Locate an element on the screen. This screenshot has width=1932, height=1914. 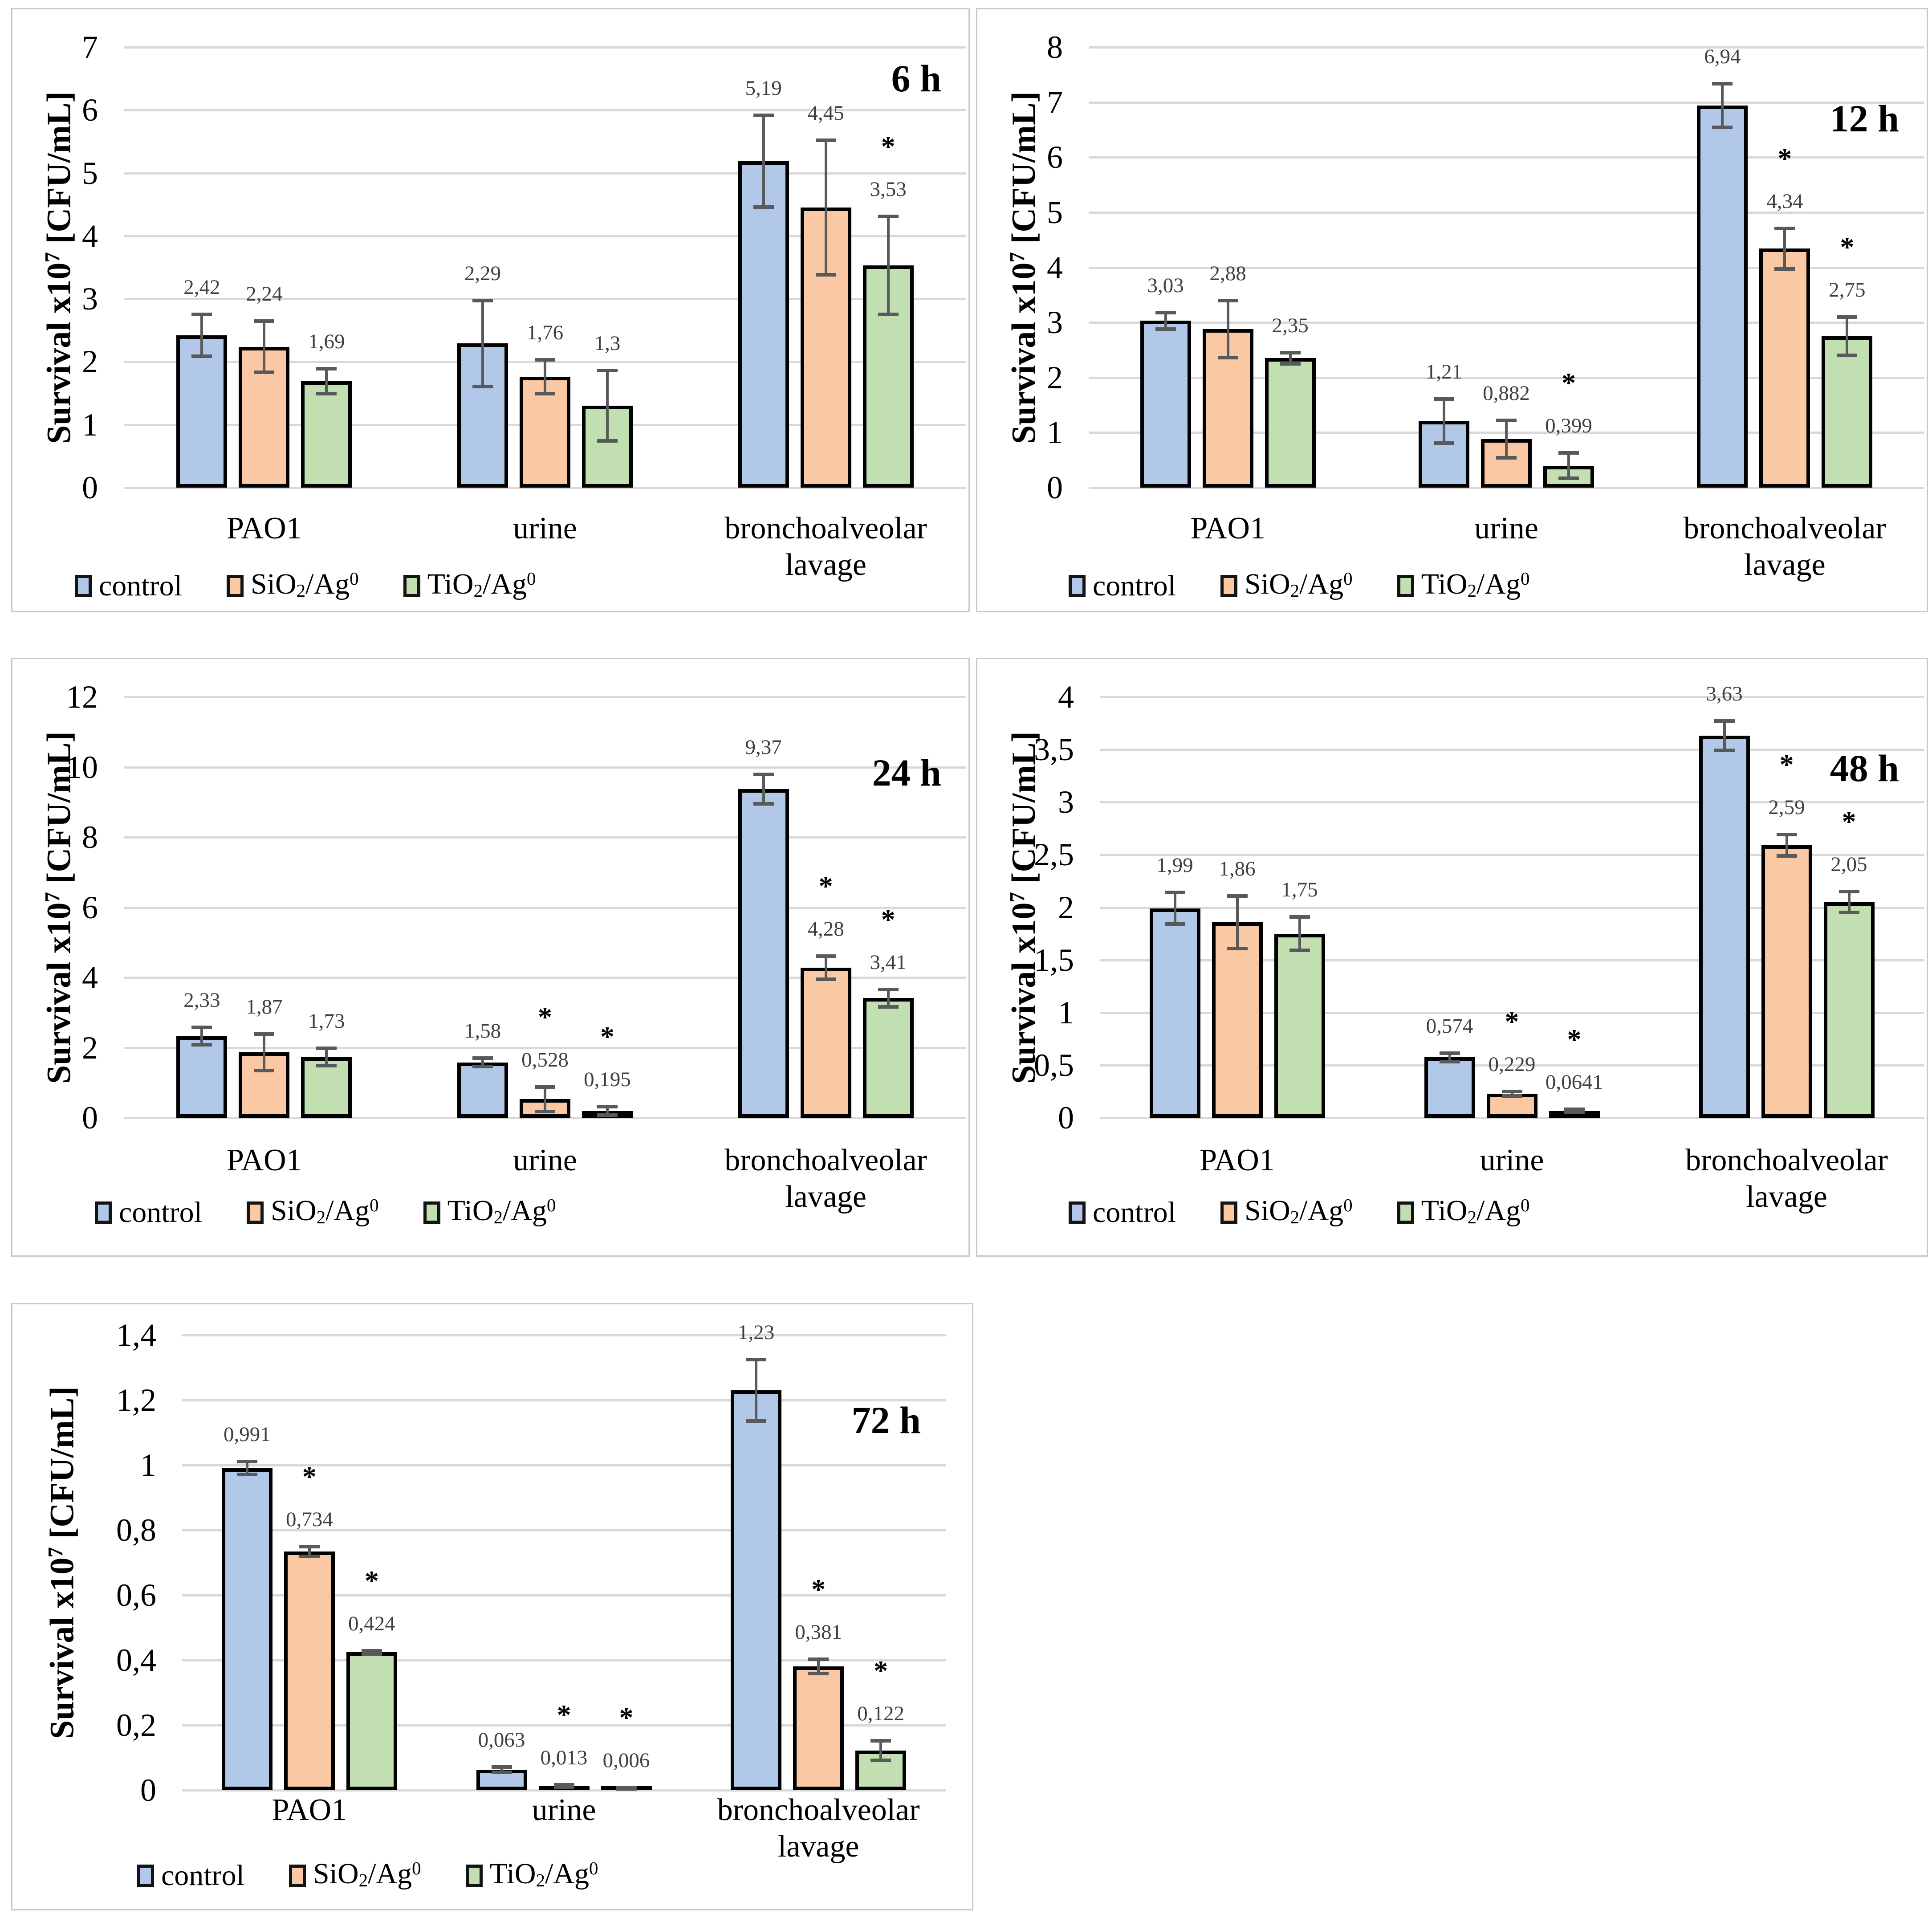
y-axis-title-exponent: 7 is located at coordinates (1018, 897).